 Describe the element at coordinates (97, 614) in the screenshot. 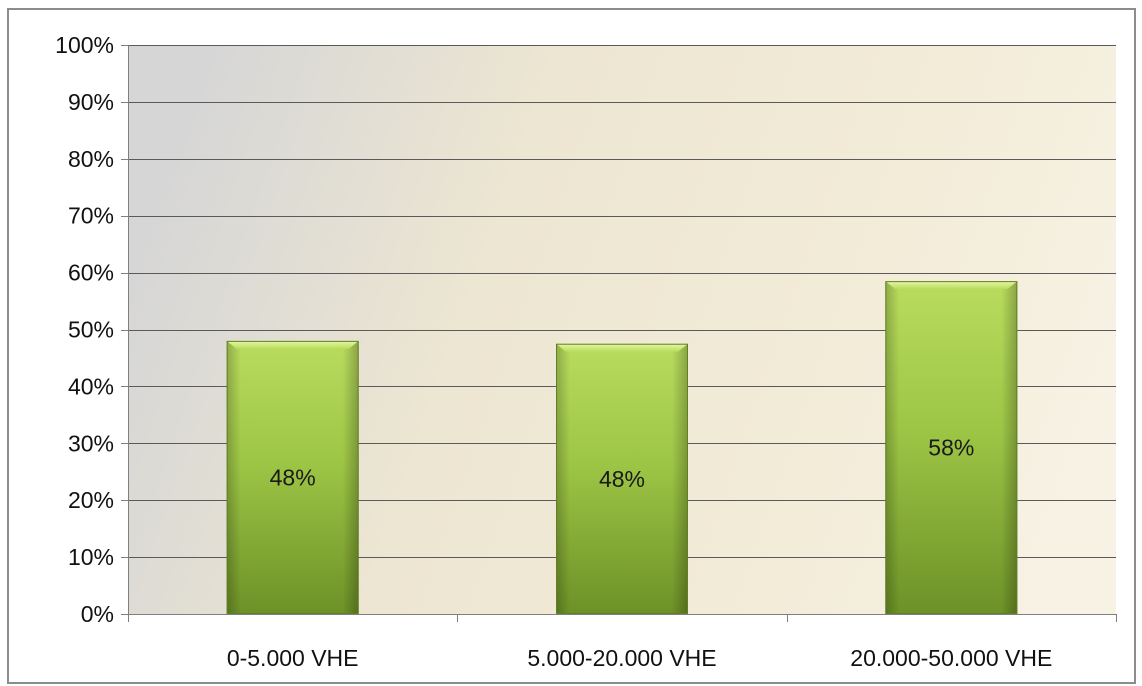

I see `y-tick-label: 0%` at that location.